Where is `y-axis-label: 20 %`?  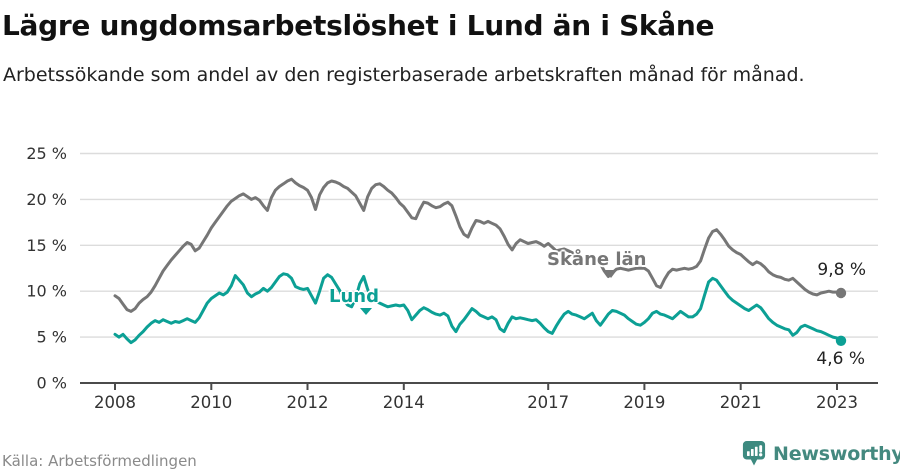
y-axis-label: 20 % is located at coordinates (46, 199).